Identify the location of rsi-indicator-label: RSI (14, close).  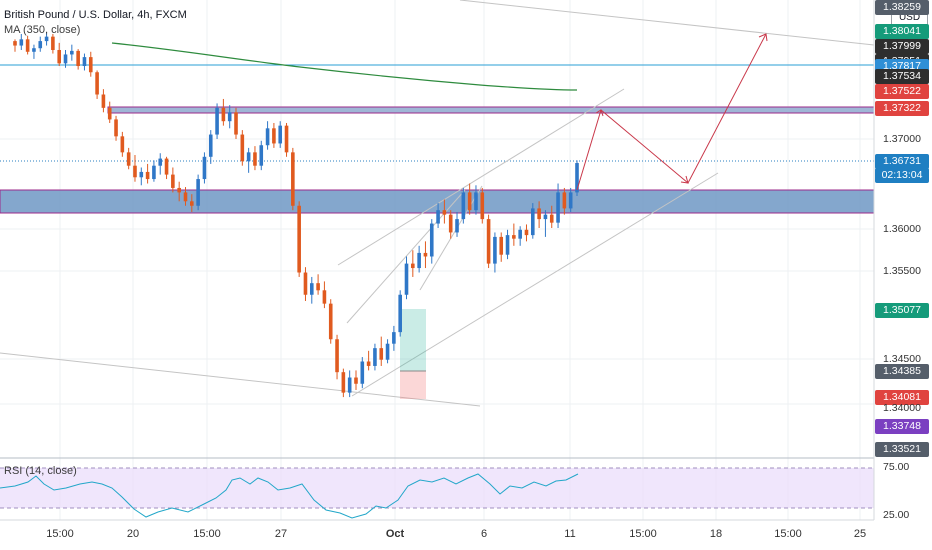
(40, 471).